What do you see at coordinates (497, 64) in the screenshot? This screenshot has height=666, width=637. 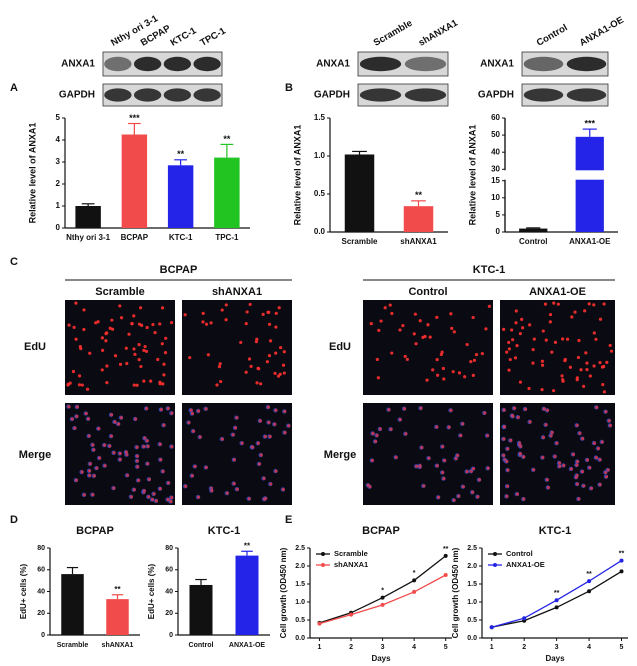 I see `label: ANXA1` at bounding box center [497, 64].